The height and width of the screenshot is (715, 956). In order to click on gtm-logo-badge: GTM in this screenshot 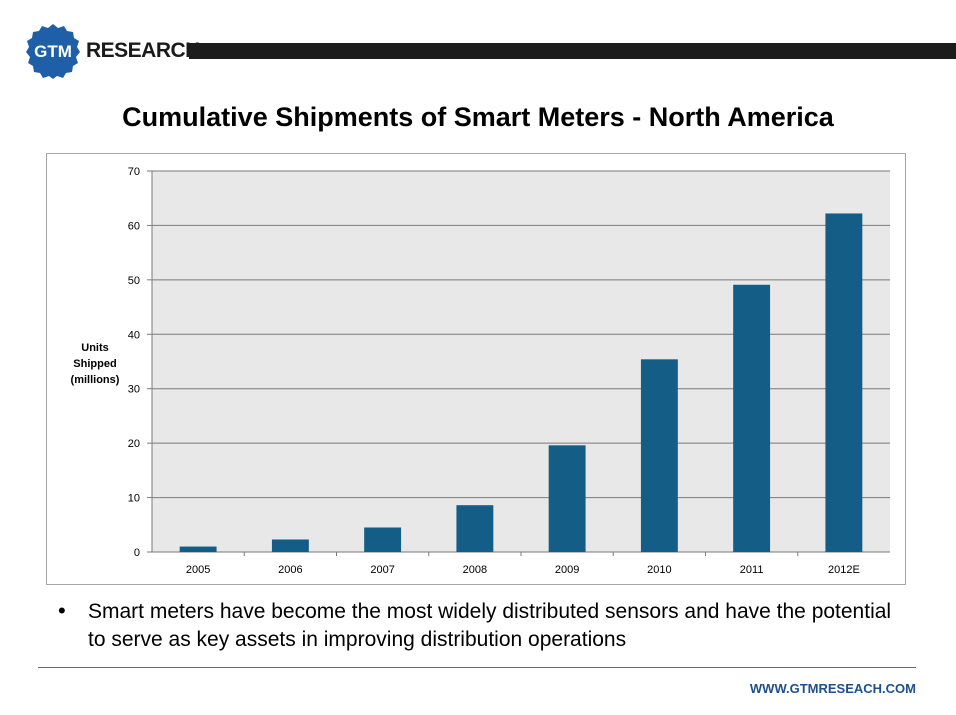, I will do `click(53, 51)`.